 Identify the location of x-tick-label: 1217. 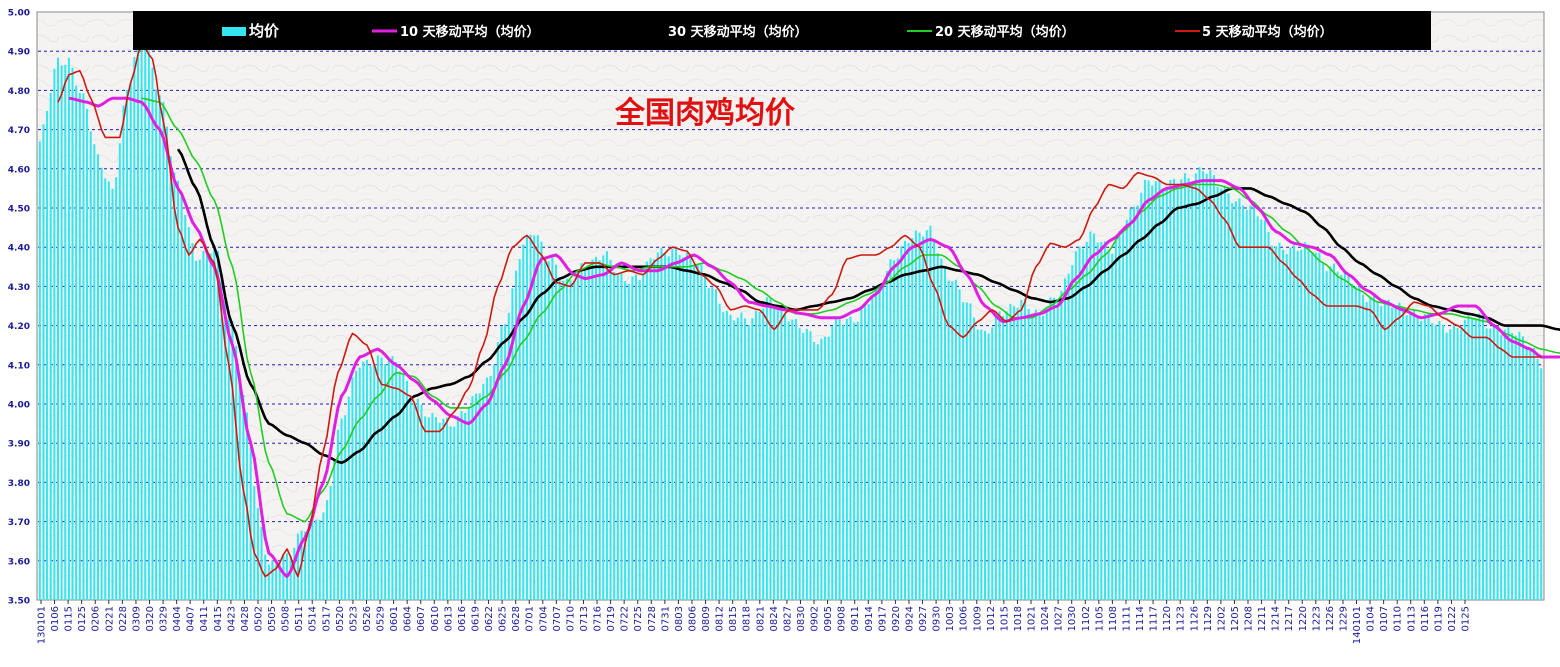
(1289, 618).